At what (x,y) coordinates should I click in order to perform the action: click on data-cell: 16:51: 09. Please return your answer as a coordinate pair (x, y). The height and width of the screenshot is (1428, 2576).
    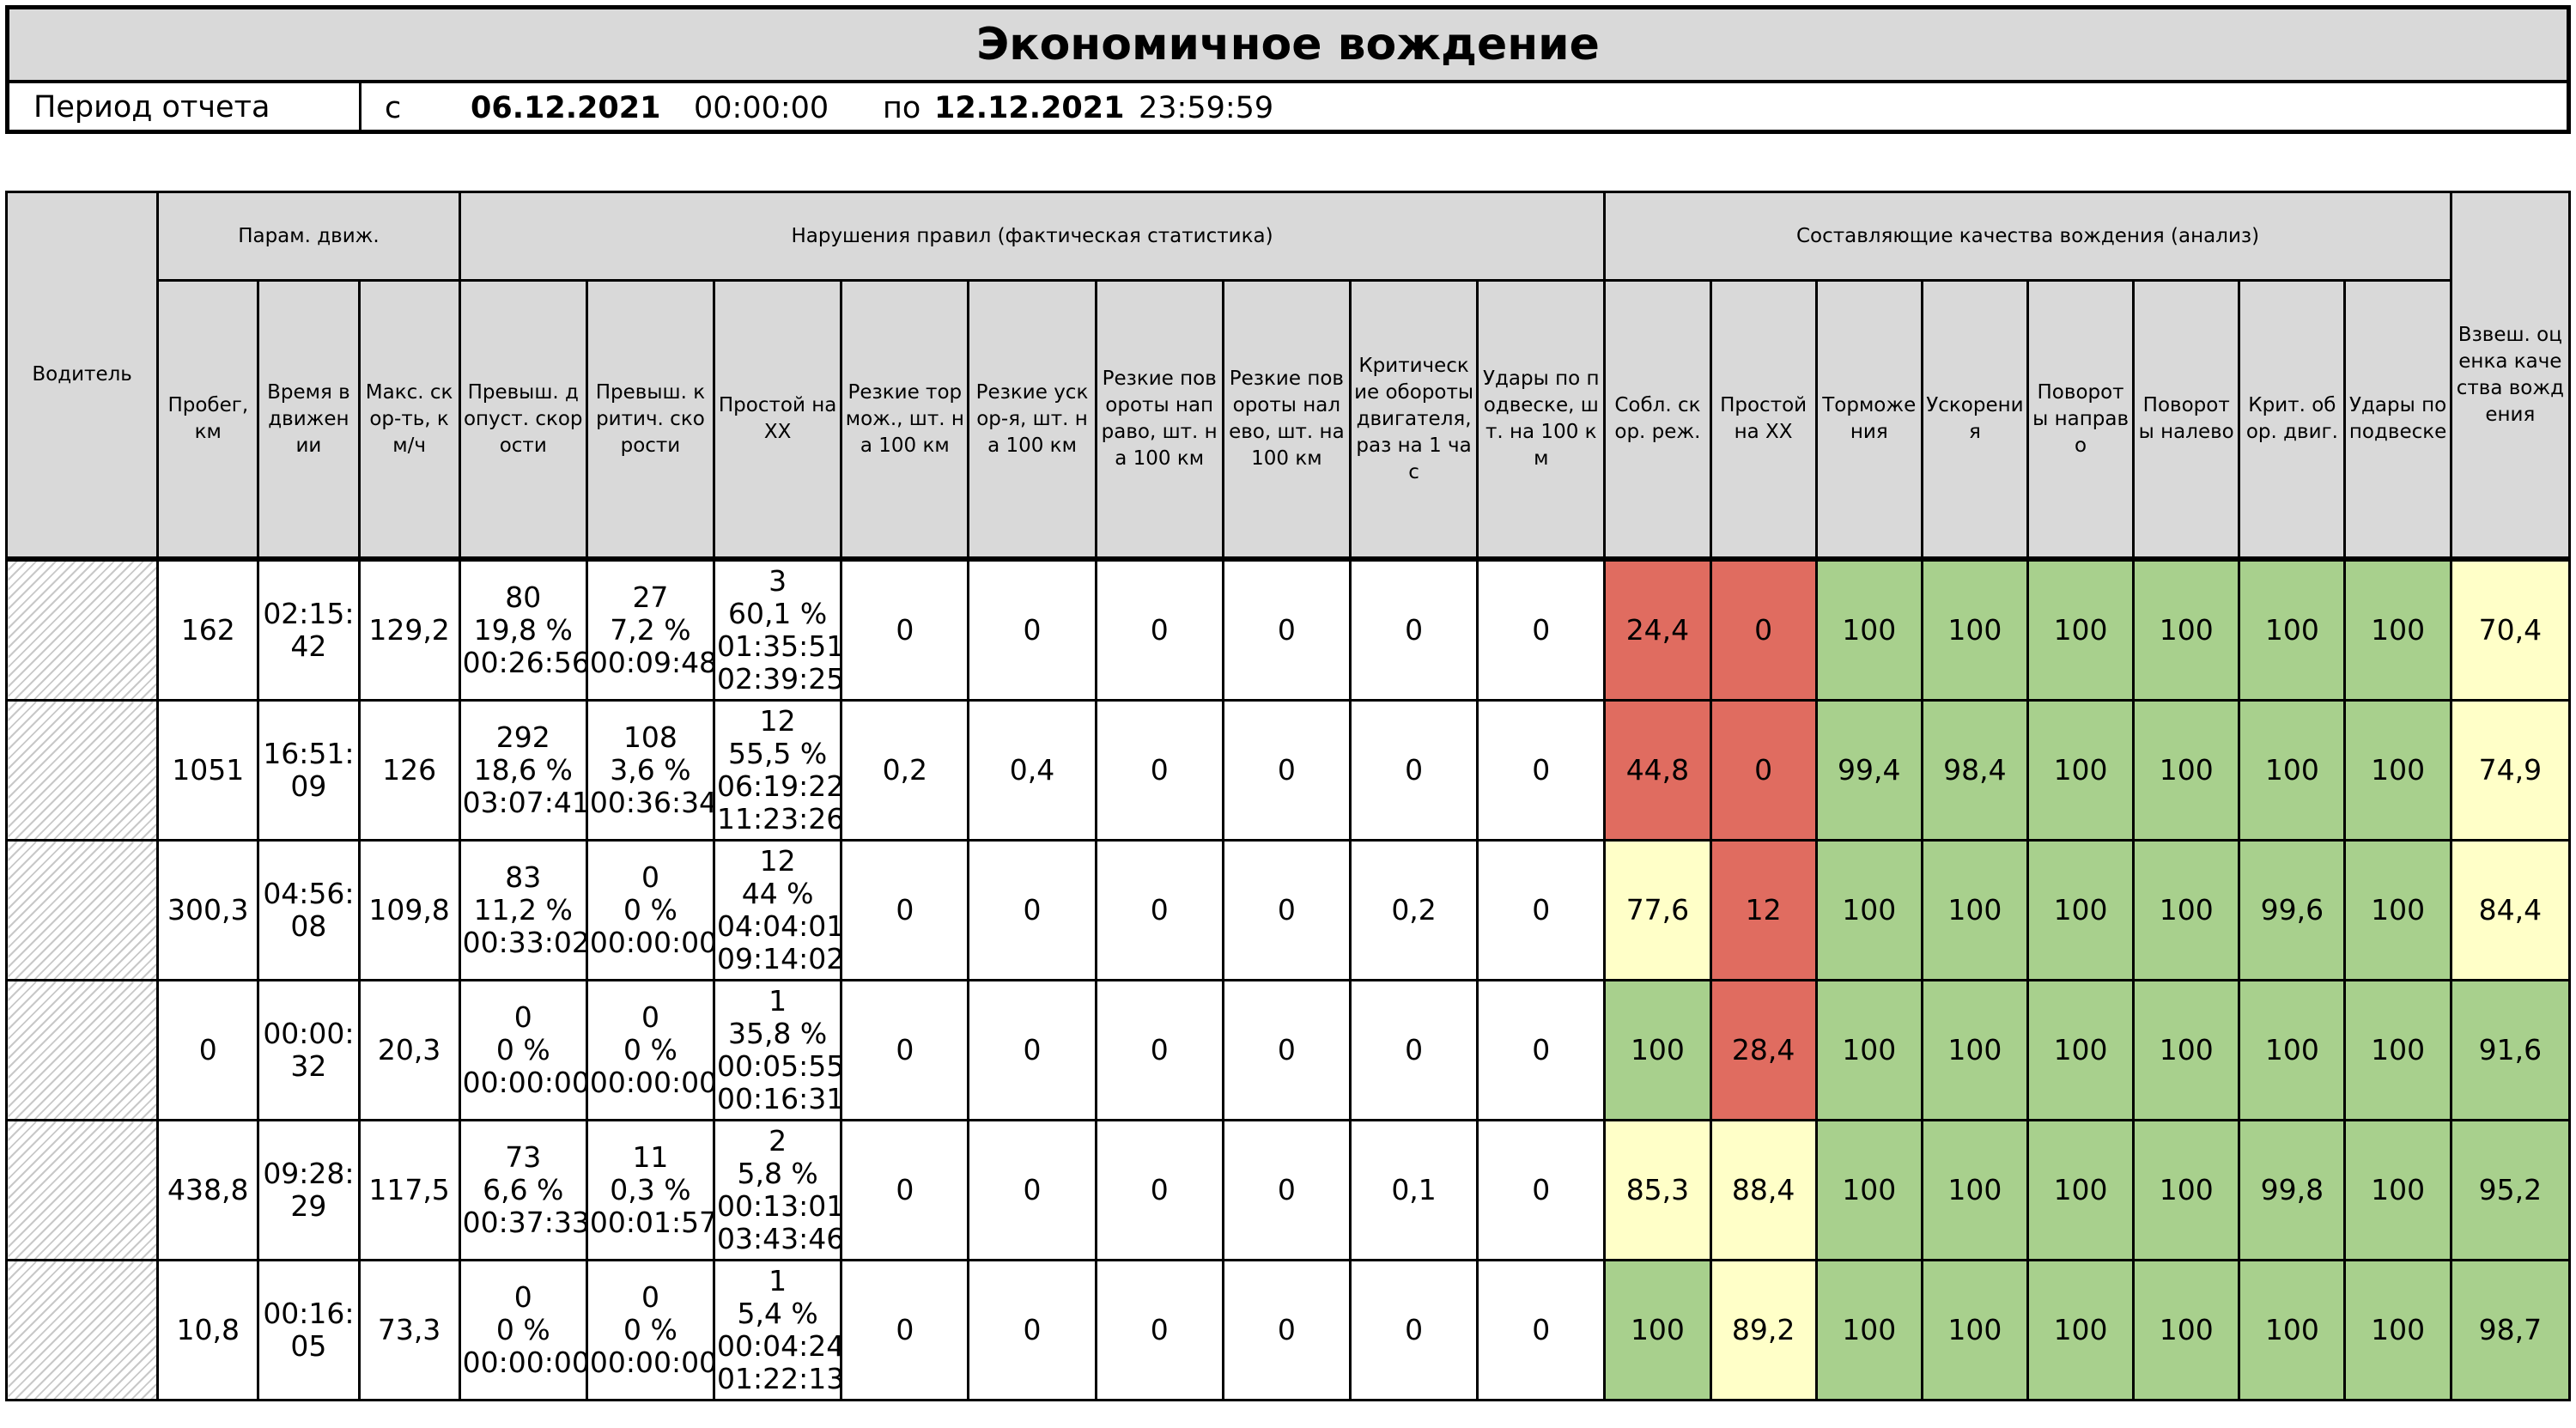
    Looking at the image, I should click on (309, 770).